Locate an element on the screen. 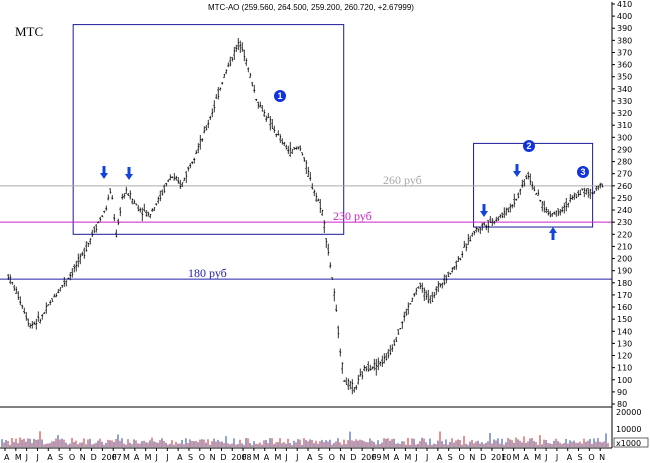  price-tick-label: 190 is located at coordinates (624, 271).